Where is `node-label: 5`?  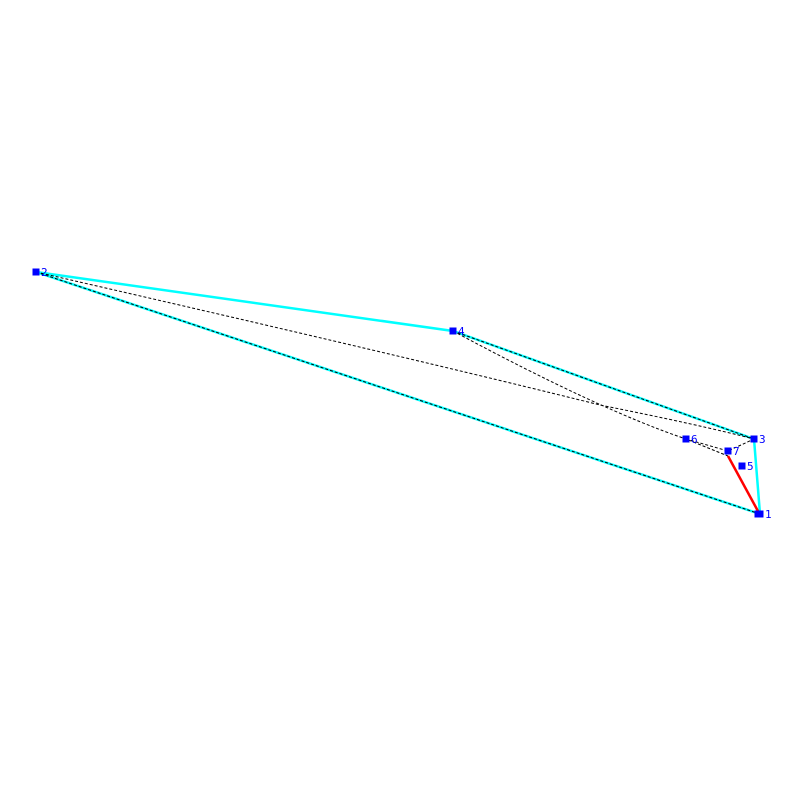 node-label: 5 is located at coordinates (750, 466).